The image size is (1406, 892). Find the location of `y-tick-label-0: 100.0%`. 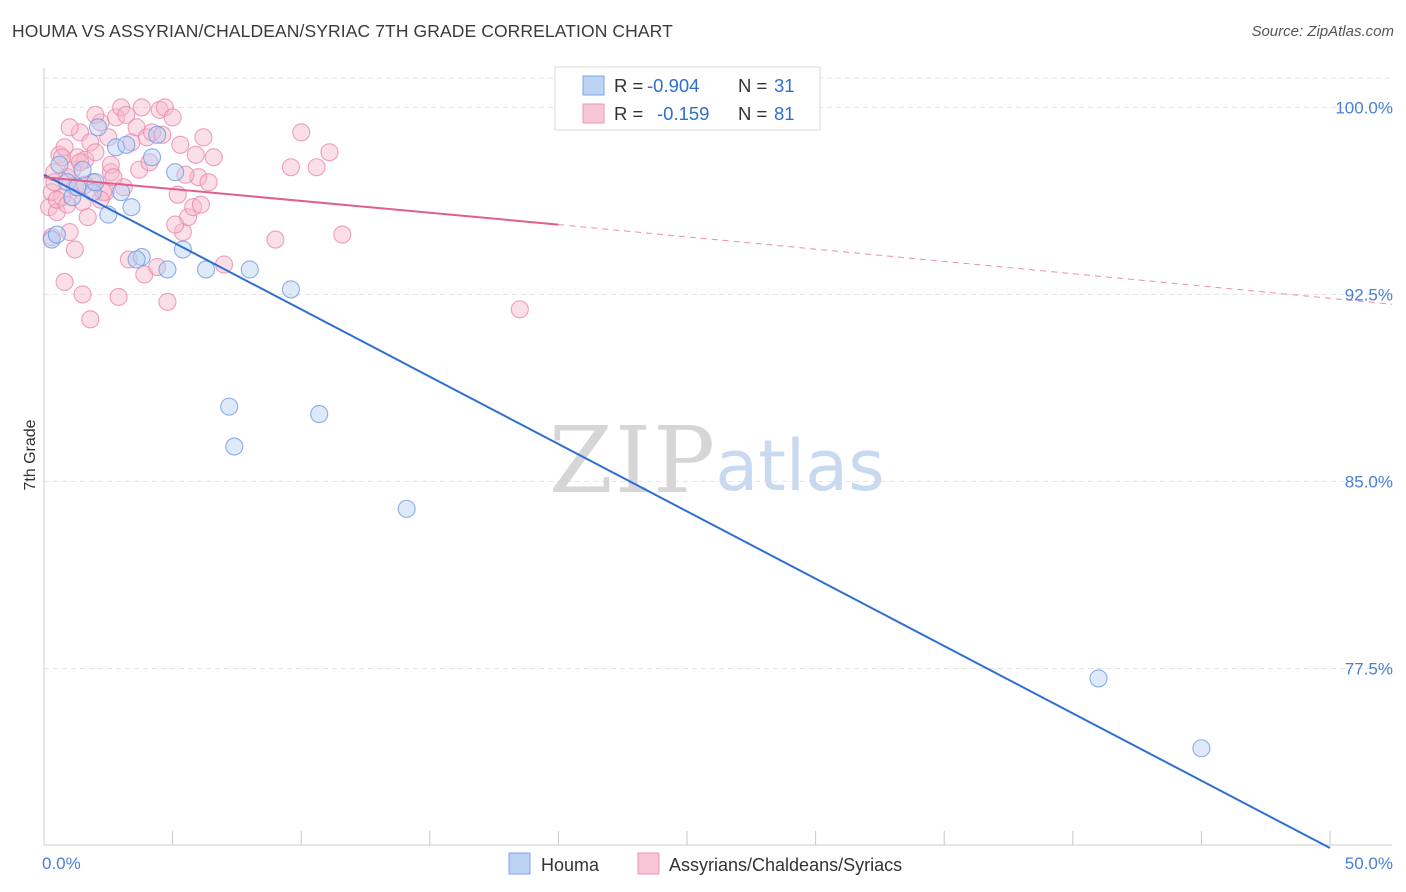

y-tick-label-0: 100.0% is located at coordinates (1364, 107).